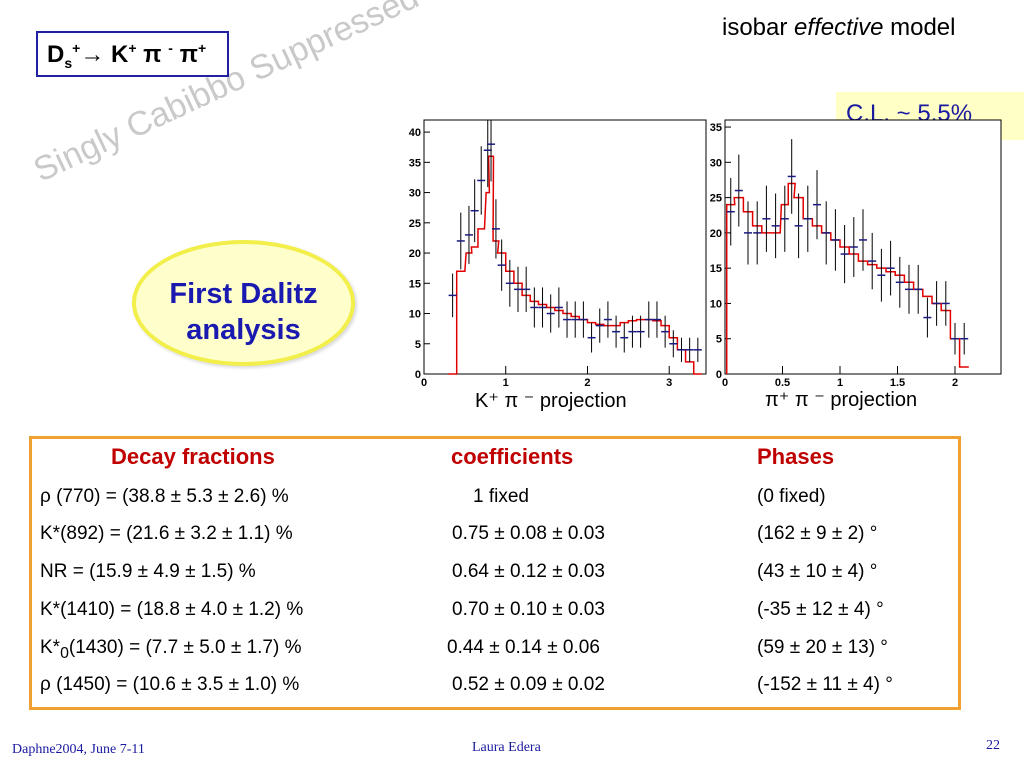 Image resolution: width=1024 pixels, height=768 pixels. I want to click on y-tick-label: 0, so click(418, 375).